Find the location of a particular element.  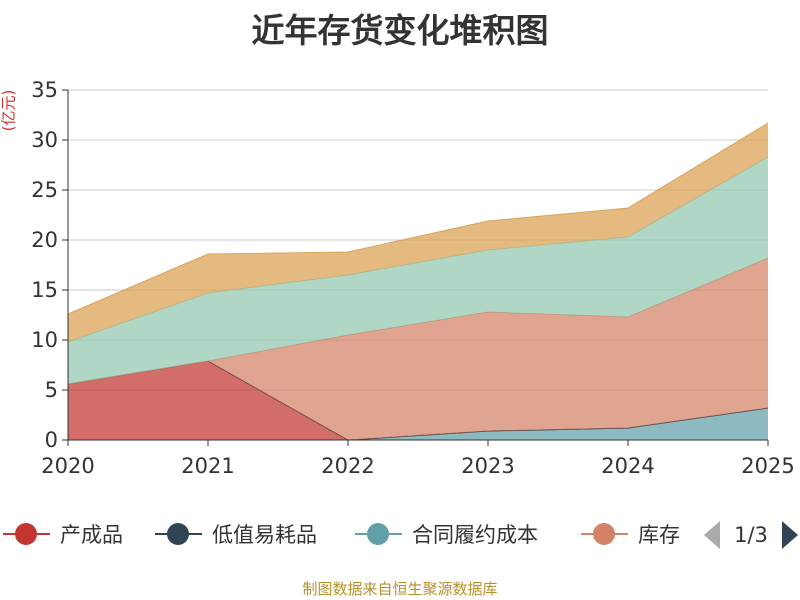

x-tick-label: 2020 is located at coordinates (67, 466).